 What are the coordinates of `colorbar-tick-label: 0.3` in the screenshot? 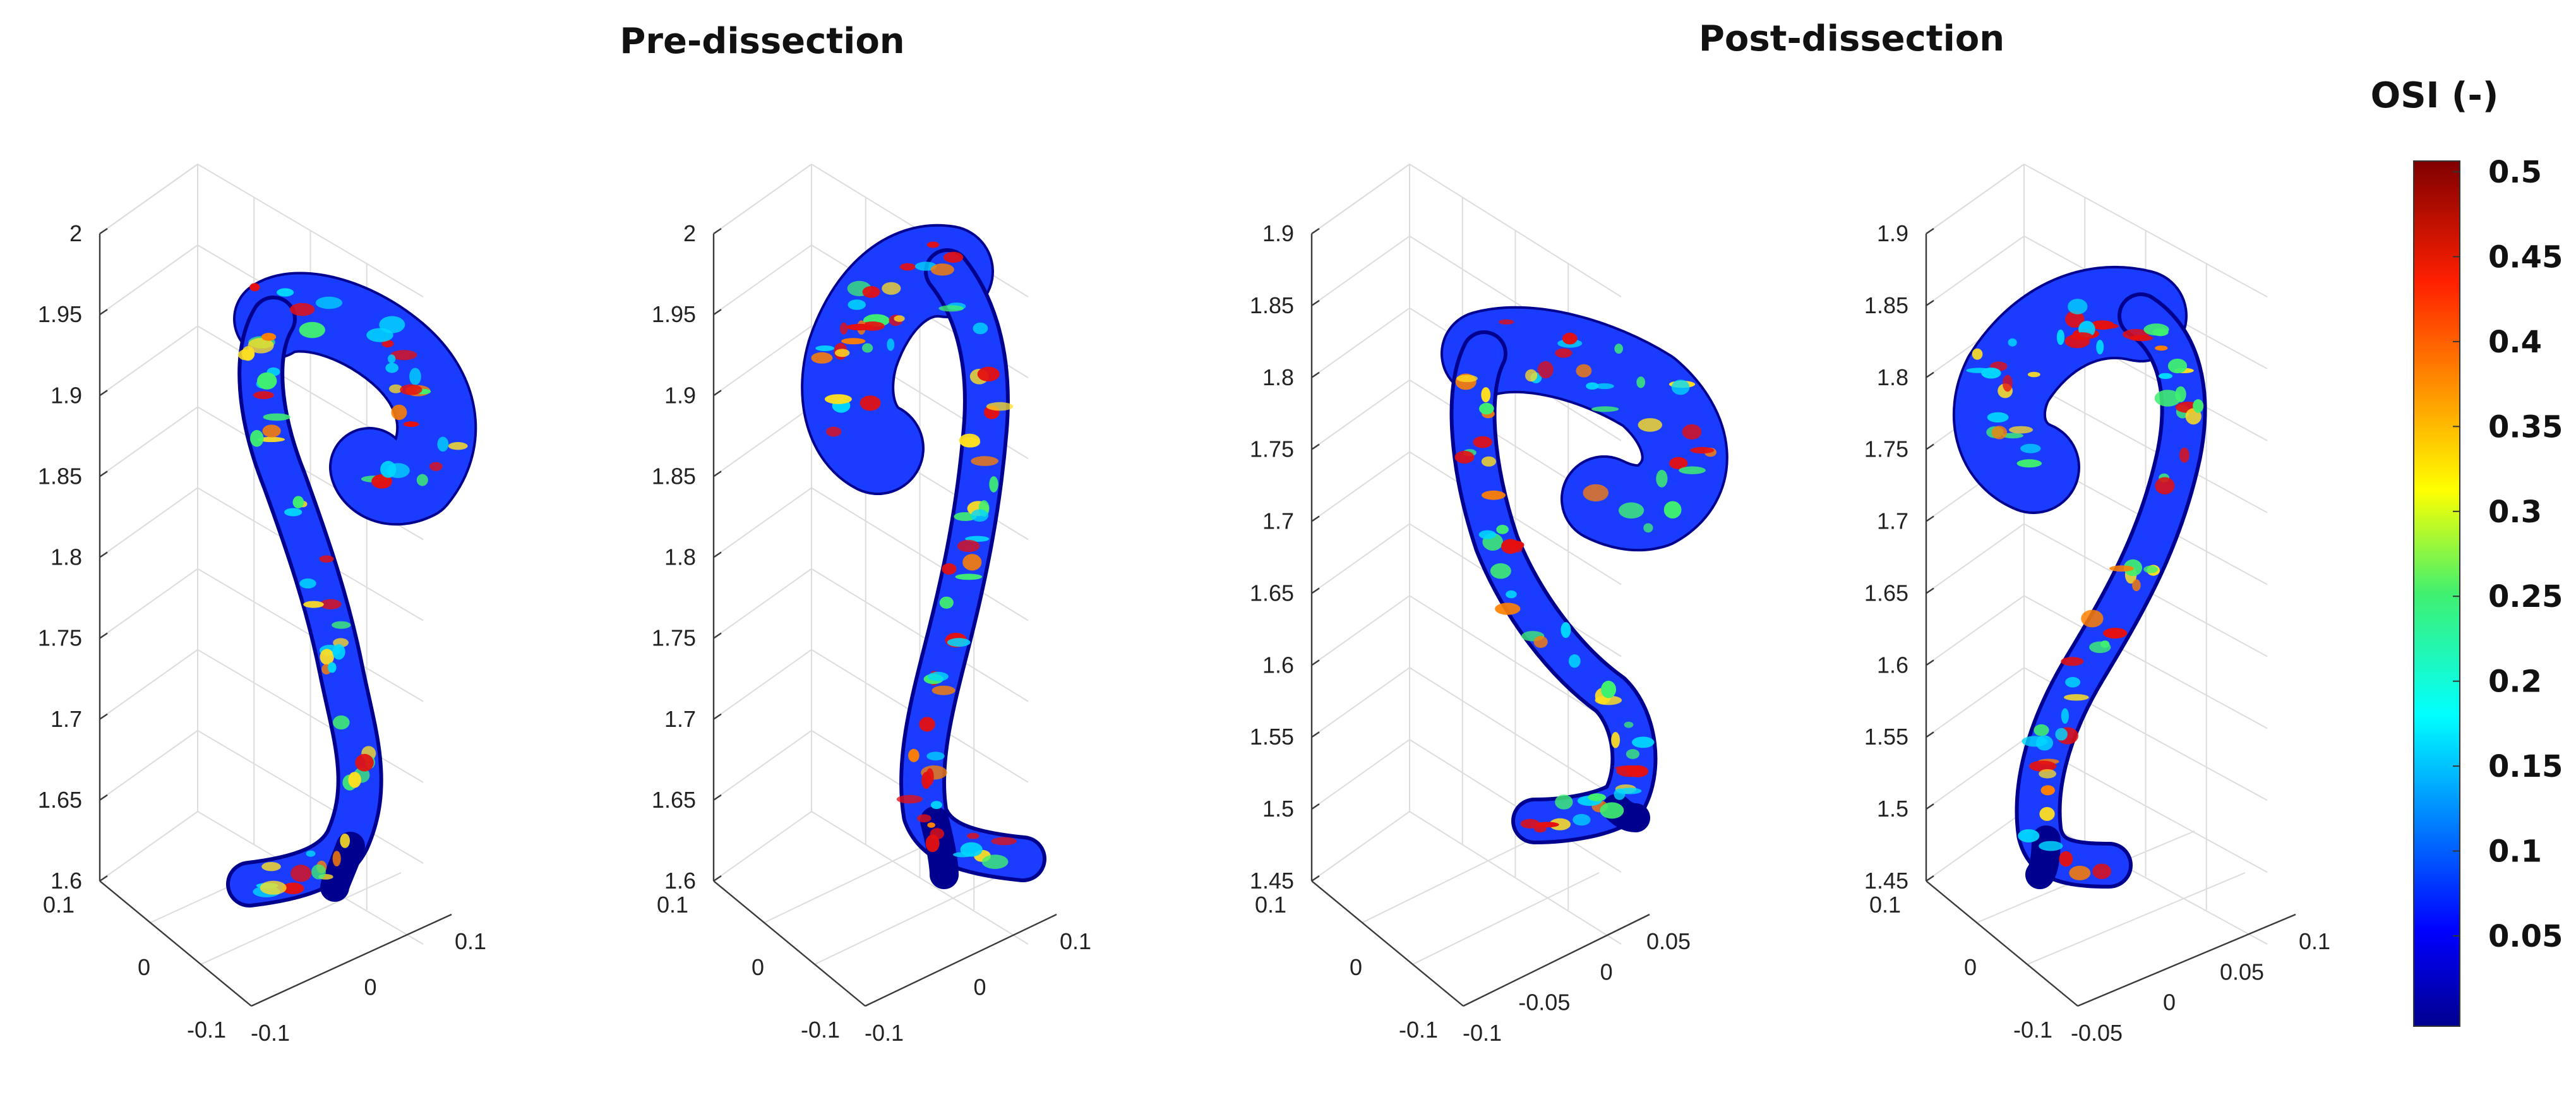 It's located at (2515, 512).